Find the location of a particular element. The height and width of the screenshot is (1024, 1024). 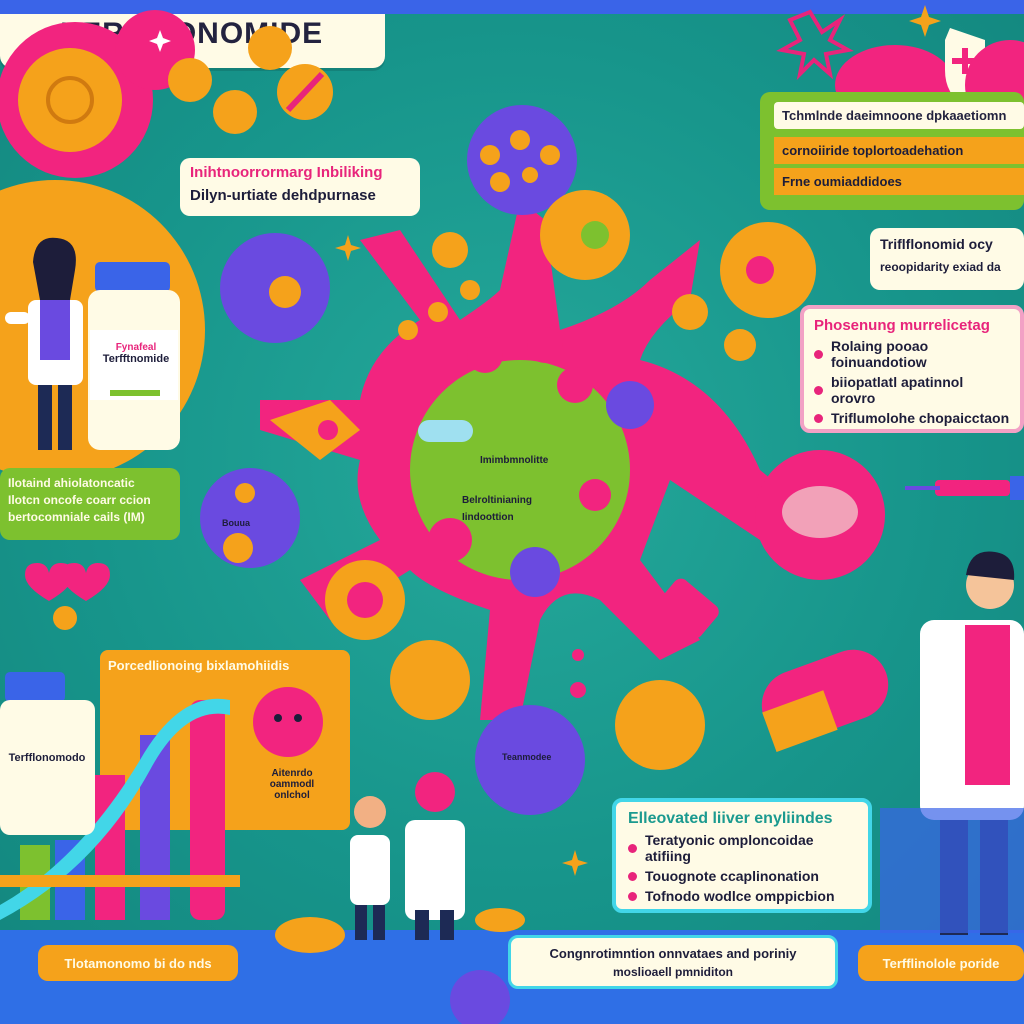

bottom-cell-label: Teanmodee is located at coordinates (527, 757).